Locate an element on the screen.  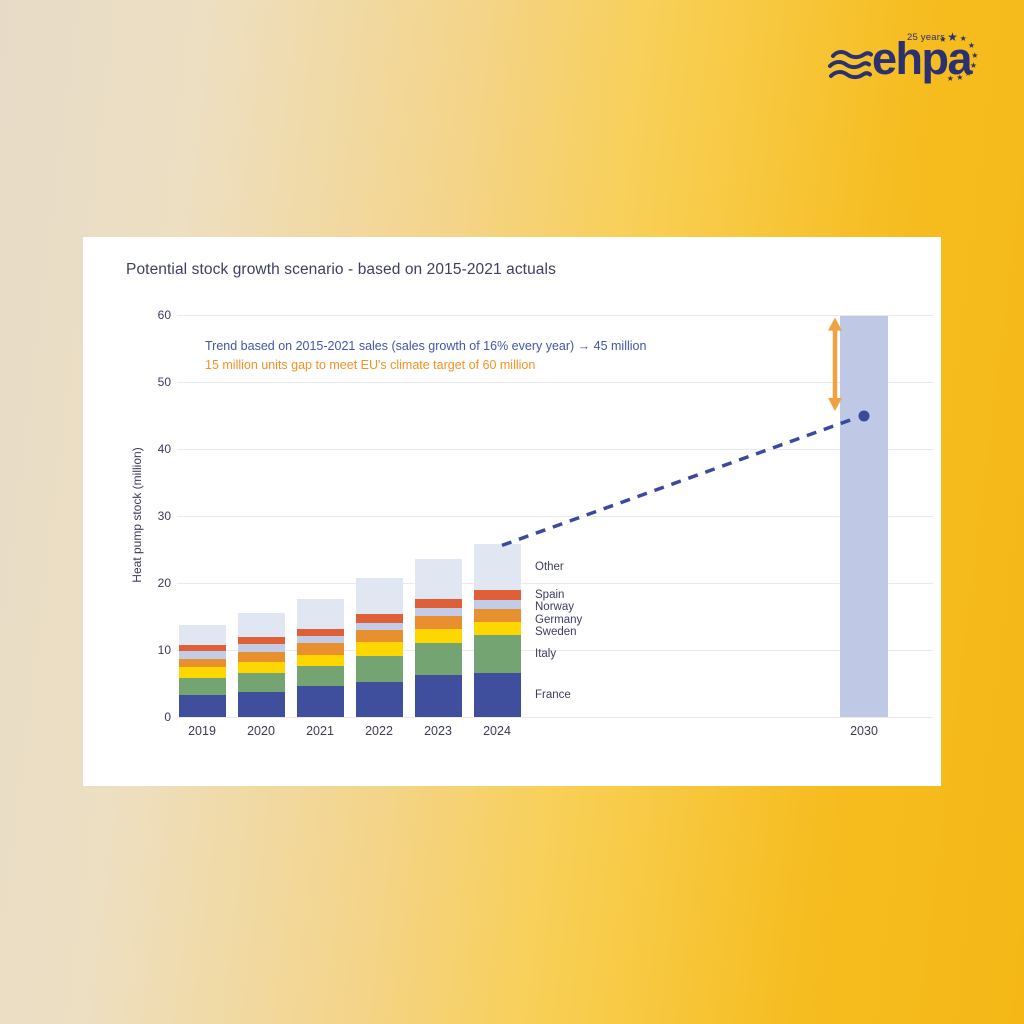
stacked-bar-2020 is located at coordinates (261, 665).